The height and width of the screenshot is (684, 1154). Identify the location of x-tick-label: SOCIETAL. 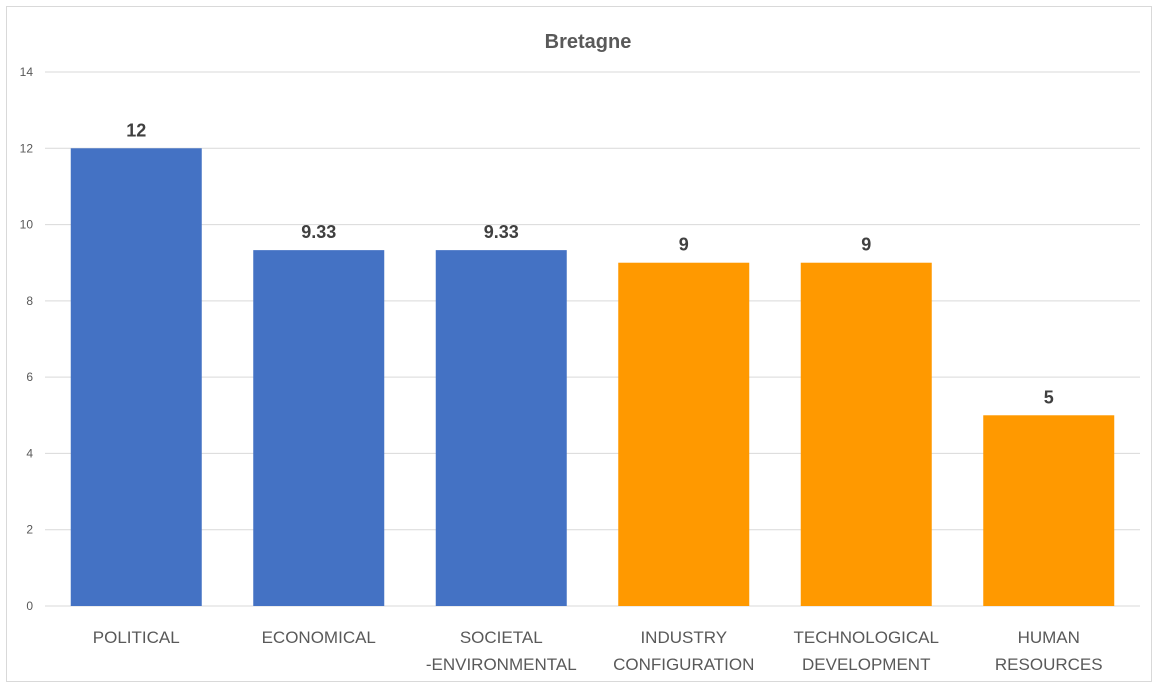
(501, 637).